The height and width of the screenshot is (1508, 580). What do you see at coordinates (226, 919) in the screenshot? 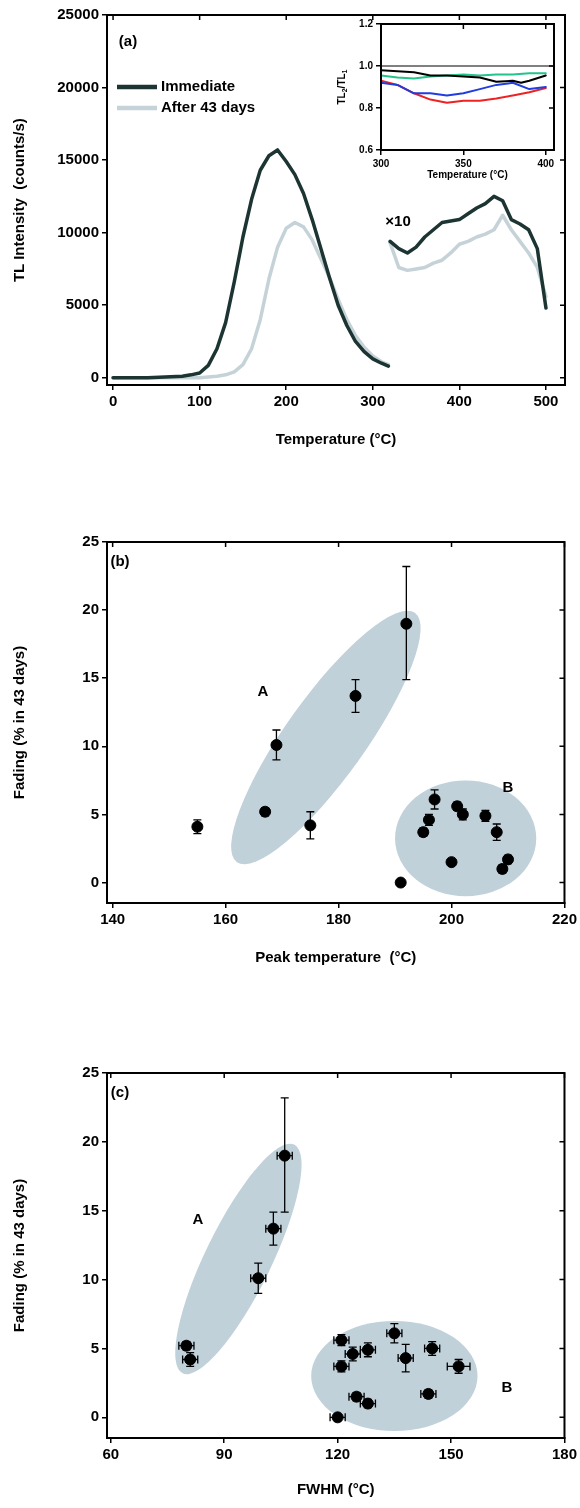
I see `x-tick-label: 160` at bounding box center [226, 919].